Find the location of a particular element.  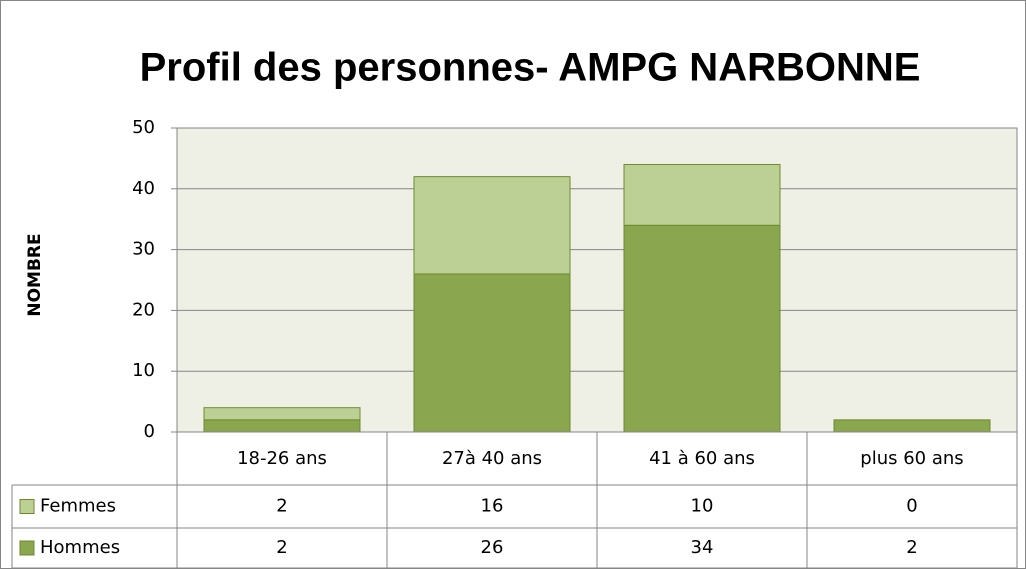

legend-label: Femmes is located at coordinates (78, 506).